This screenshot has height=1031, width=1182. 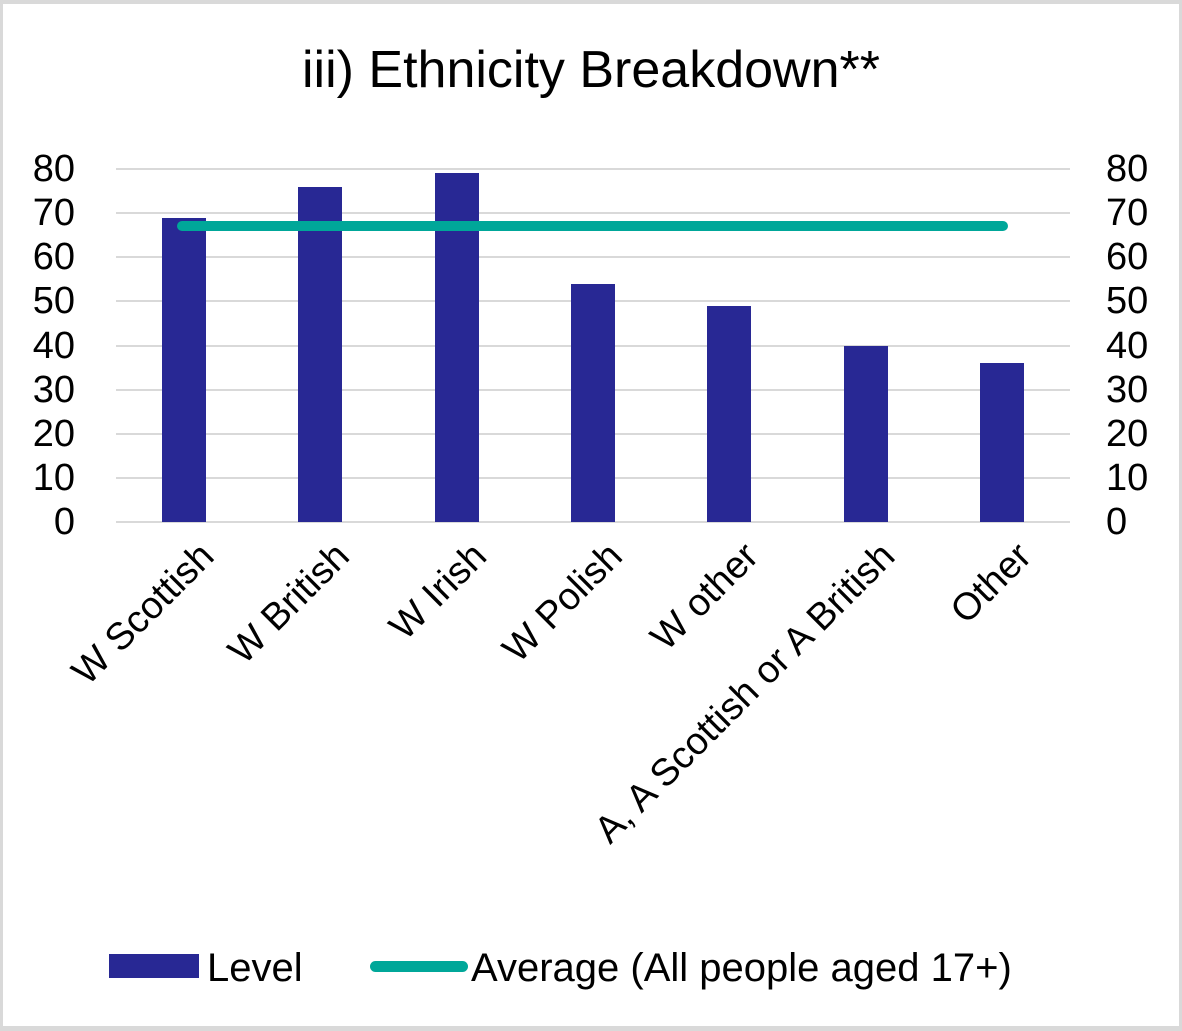 I want to click on x-axis-label: W Irish, so click(x=438, y=592).